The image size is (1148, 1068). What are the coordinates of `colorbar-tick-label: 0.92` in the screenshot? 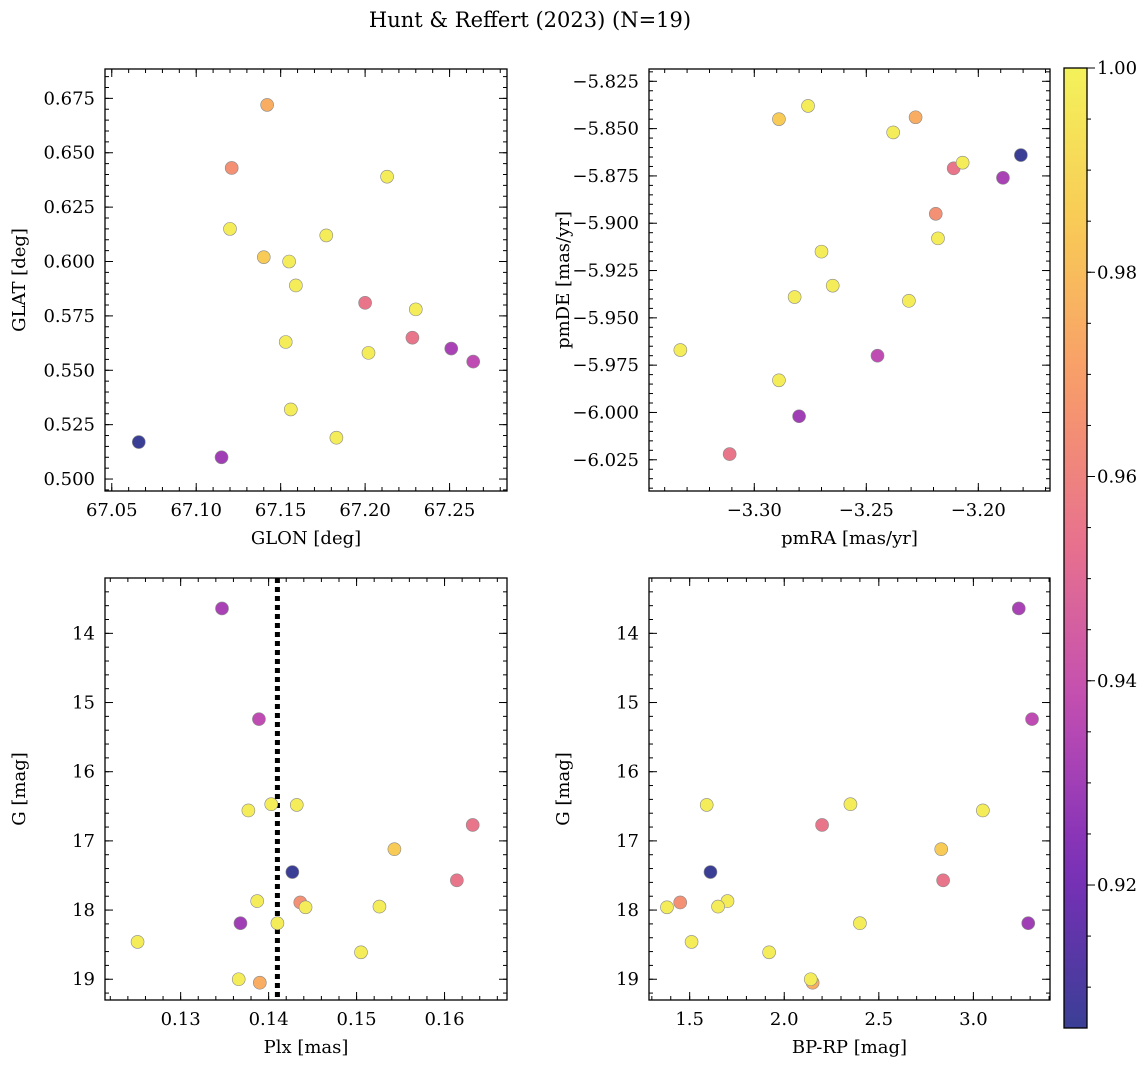 It's located at (1117, 885).